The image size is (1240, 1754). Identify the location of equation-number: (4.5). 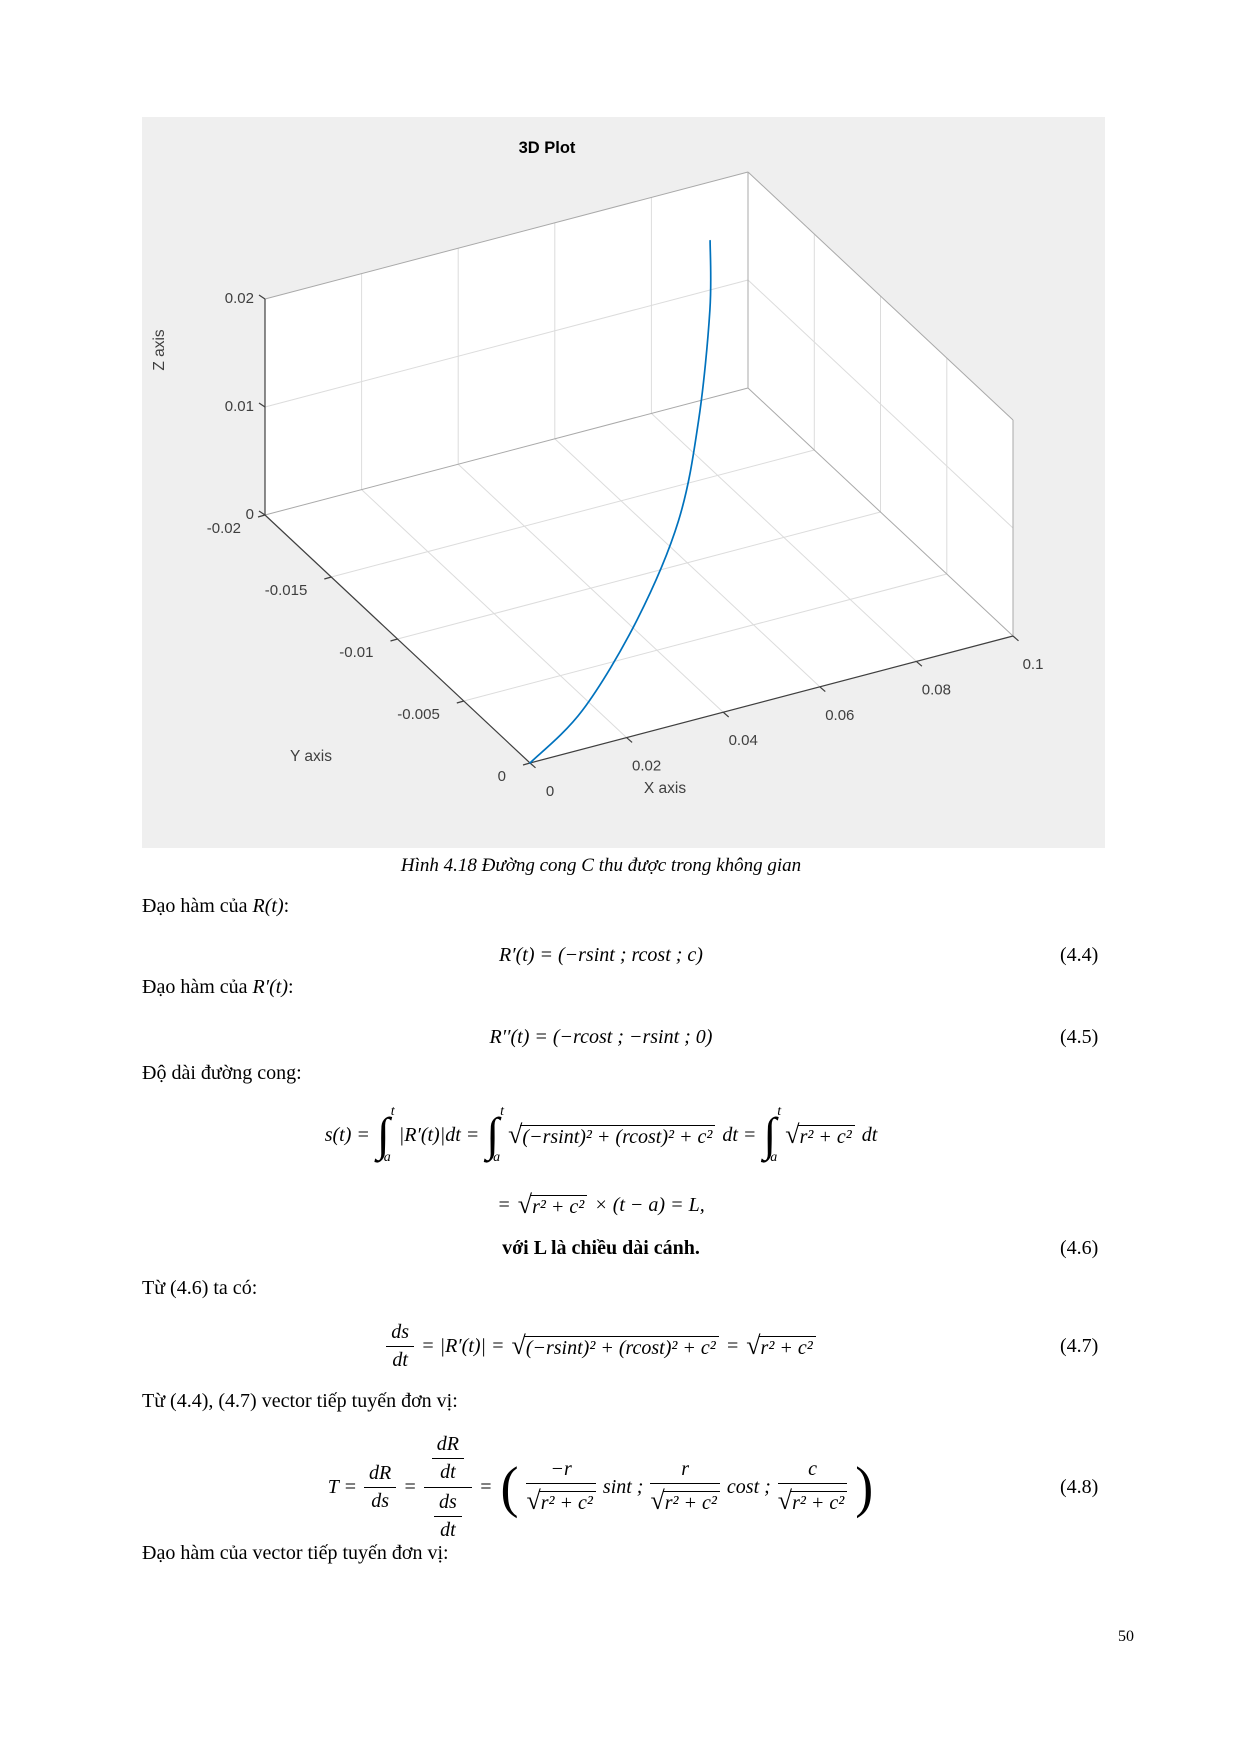
(1079, 1036).